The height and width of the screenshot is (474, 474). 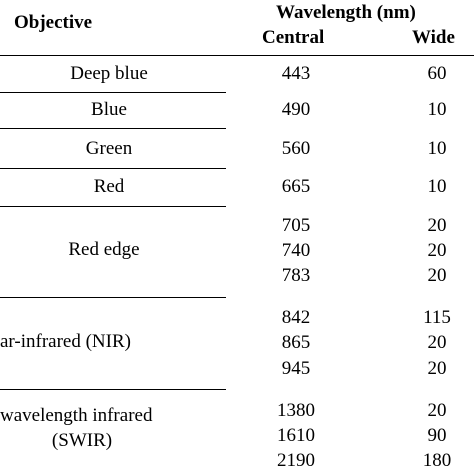 I want to click on central-value: 705, so click(x=296, y=225).